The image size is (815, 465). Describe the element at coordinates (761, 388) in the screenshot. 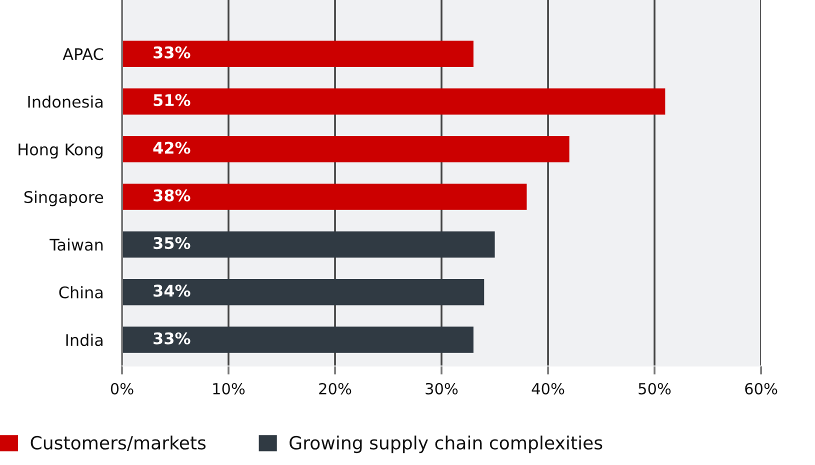

I see `x-tick-label: 60%` at that location.